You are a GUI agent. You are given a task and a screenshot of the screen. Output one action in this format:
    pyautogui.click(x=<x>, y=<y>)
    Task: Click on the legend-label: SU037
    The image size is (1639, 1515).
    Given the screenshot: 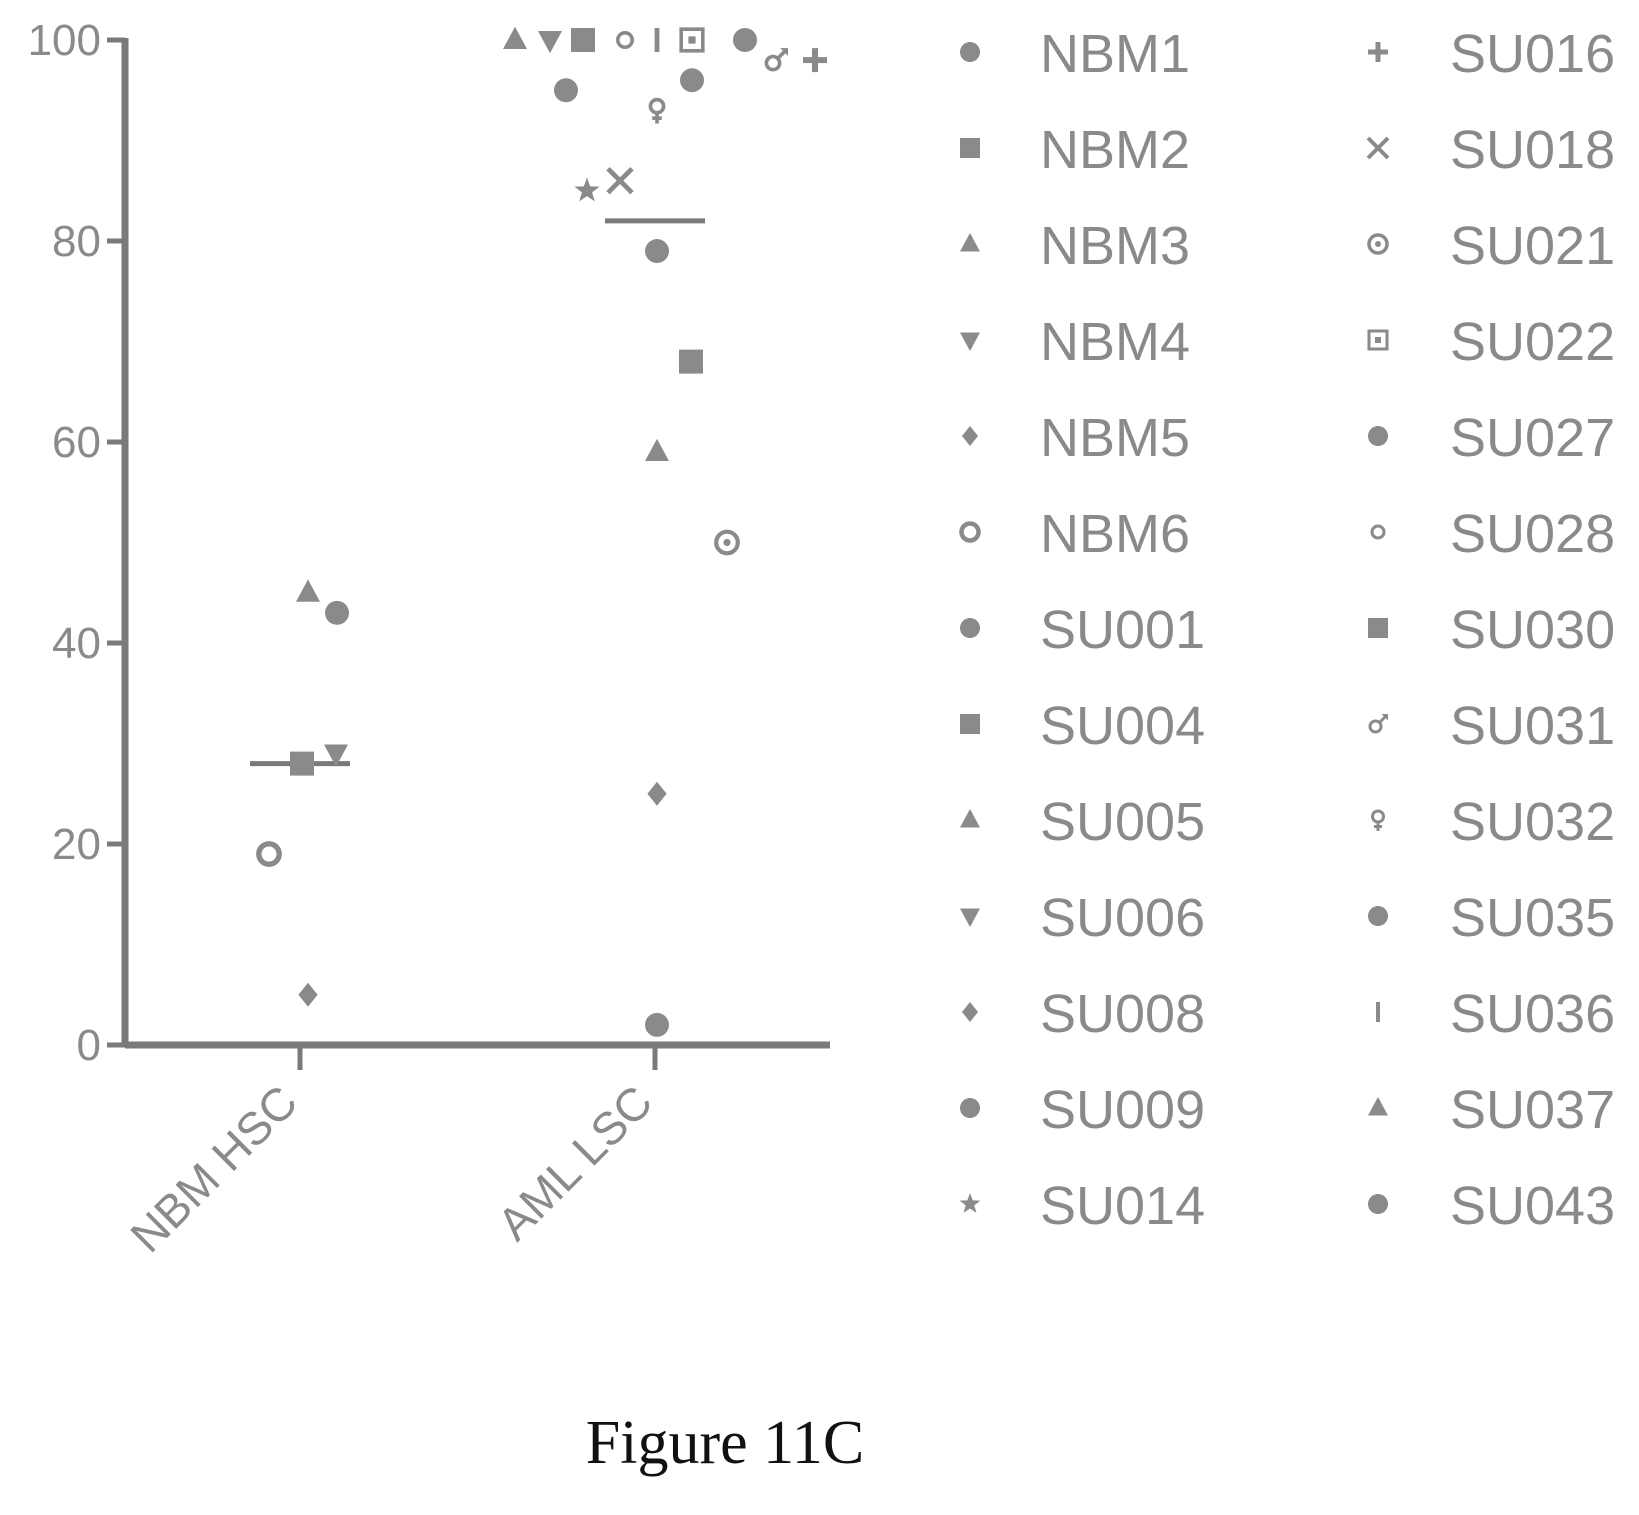 What is the action you would take?
    pyautogui.click(x=1532, y=1110)
    